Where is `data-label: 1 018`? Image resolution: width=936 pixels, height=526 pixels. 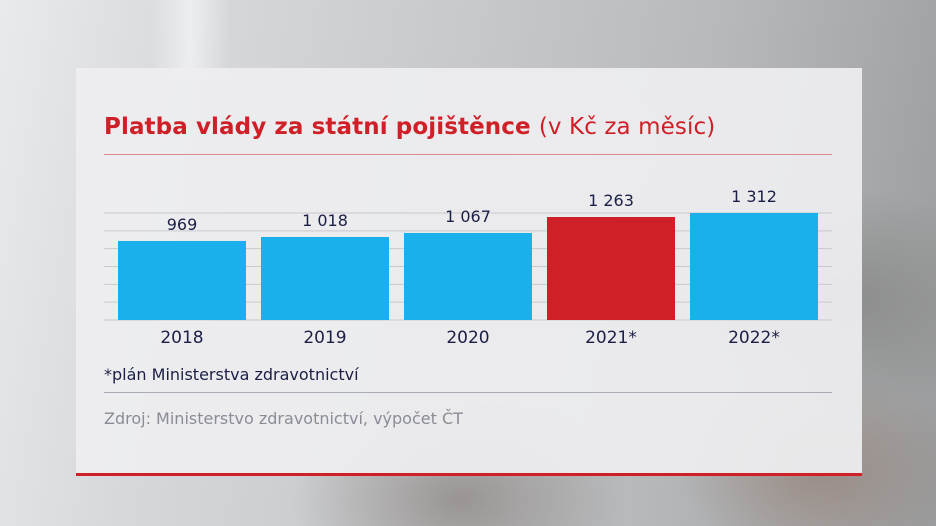 data-label: 1 018 is located at coordinates (325, 220).